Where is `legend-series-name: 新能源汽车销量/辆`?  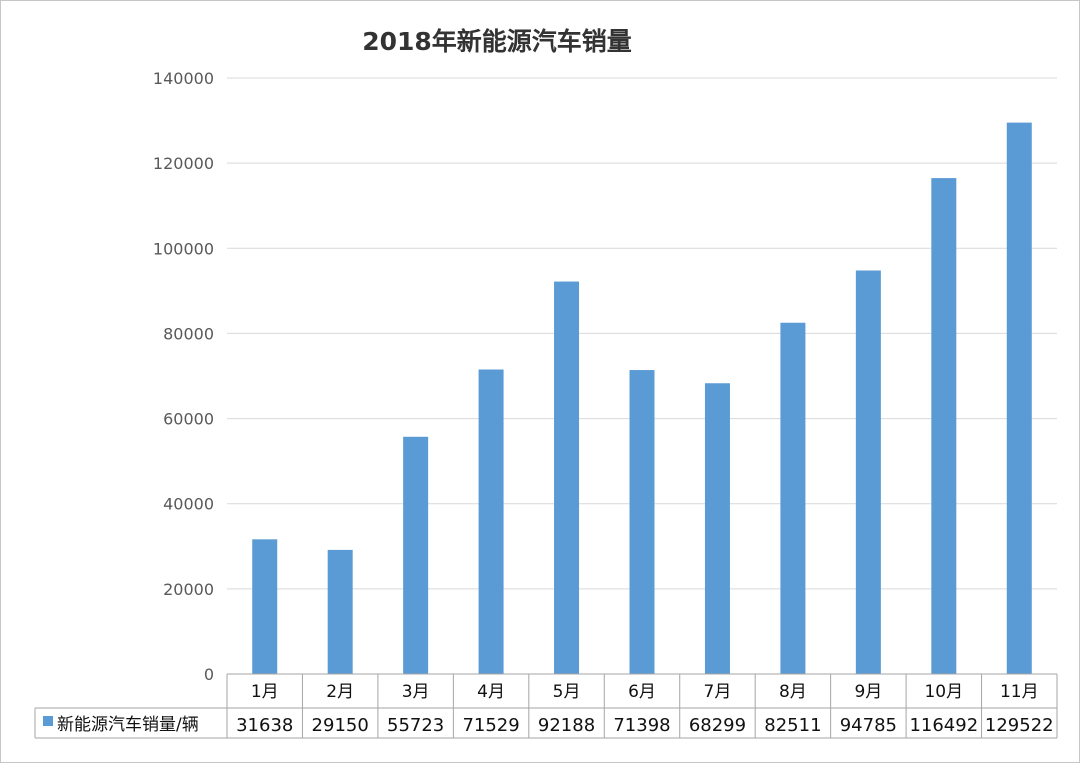 legend-series-name: 新能源汽车销量/辆 is located at coordinates (128, 725).